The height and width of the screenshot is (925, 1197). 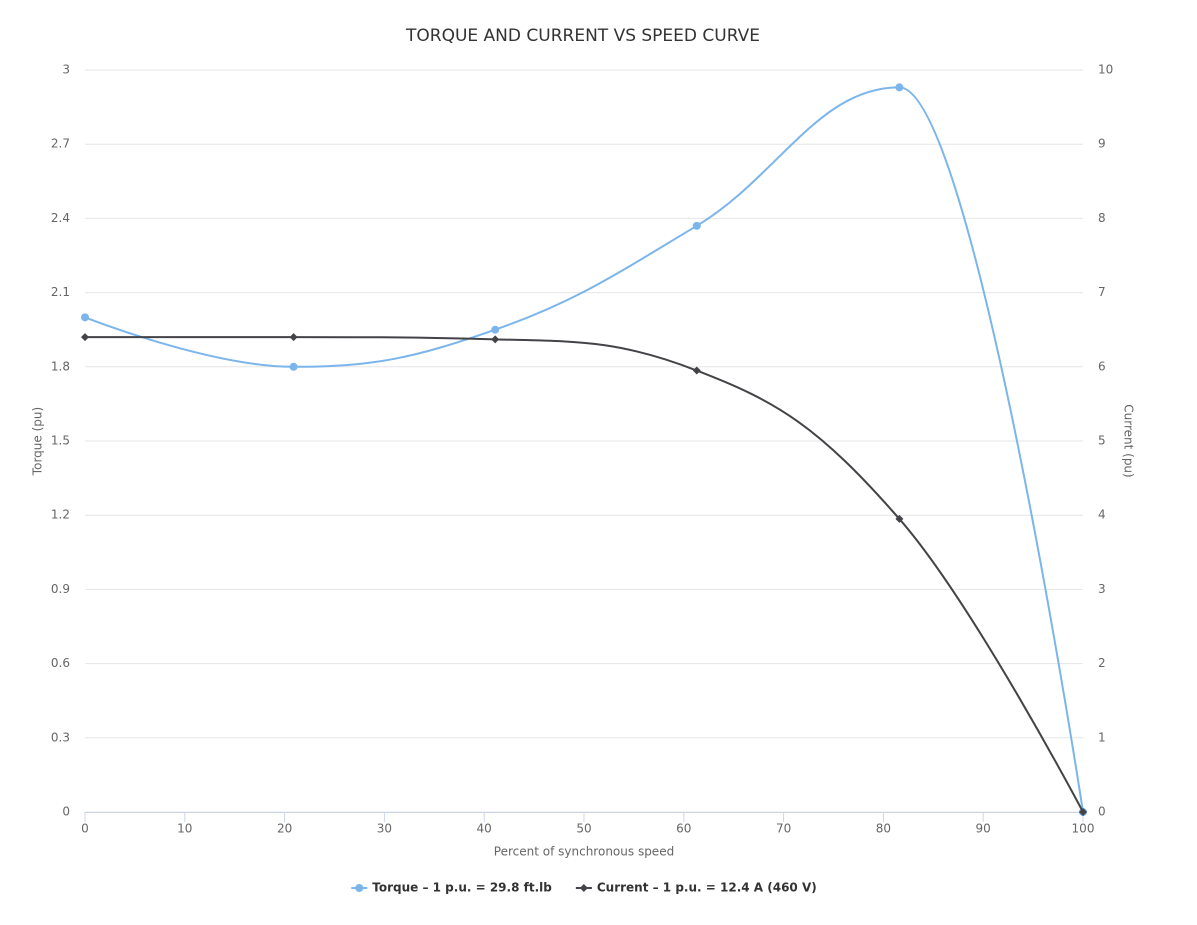 I want to click on x-tick-label: 40, so click(x=484, y=829).